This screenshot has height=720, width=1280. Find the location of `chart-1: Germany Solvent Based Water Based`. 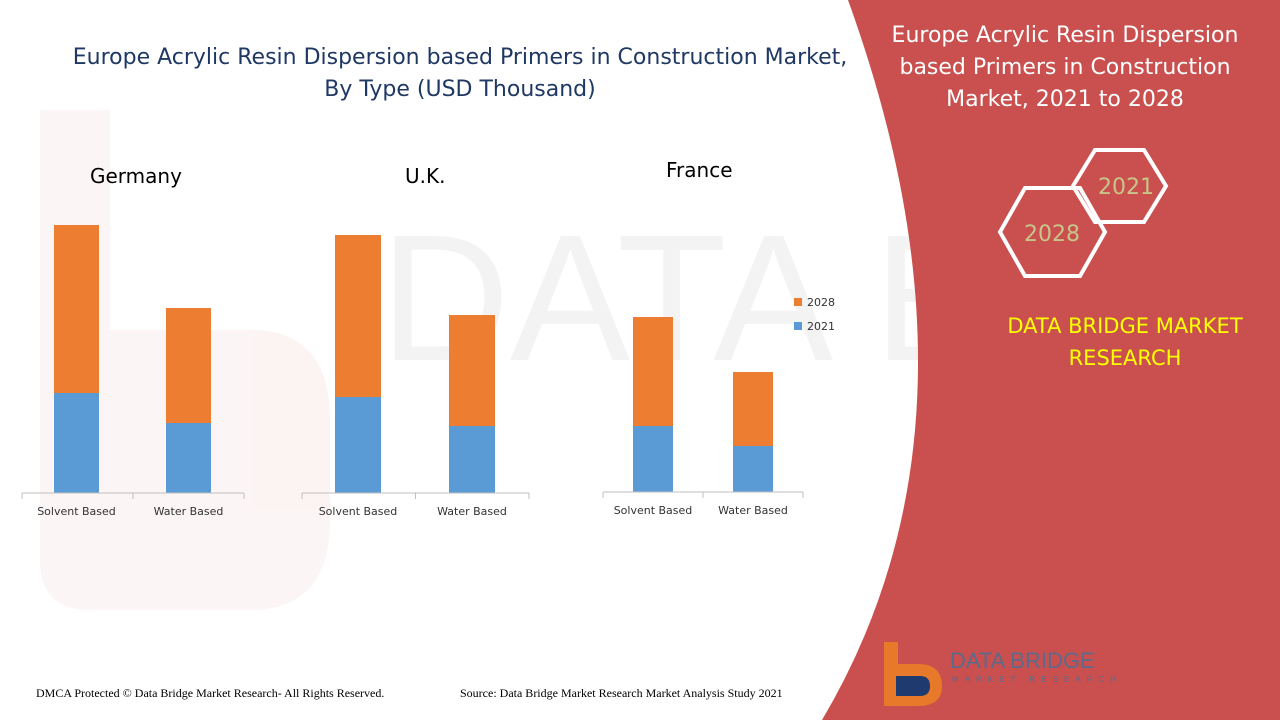

chart-1: Germany Solvent Based Water Based is located at coordinates (133, 341).